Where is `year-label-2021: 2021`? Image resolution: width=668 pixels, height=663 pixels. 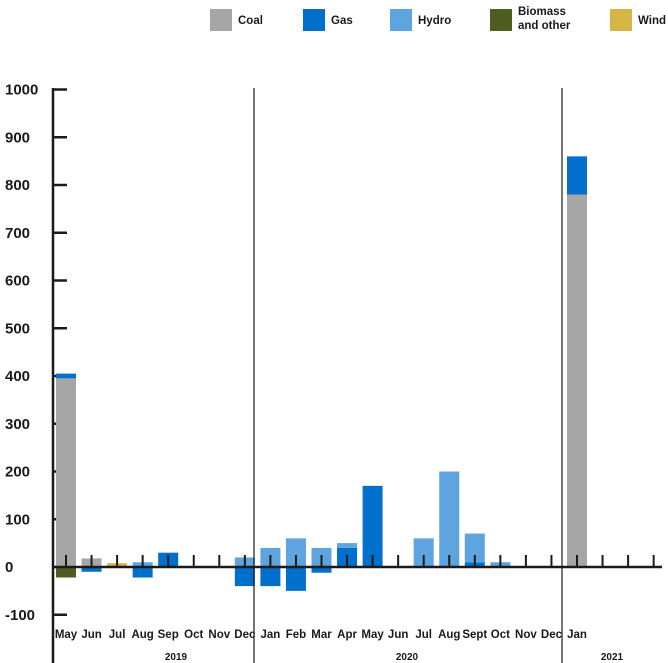 year-label-2021: 2021 is located at coordinates (612, 657).